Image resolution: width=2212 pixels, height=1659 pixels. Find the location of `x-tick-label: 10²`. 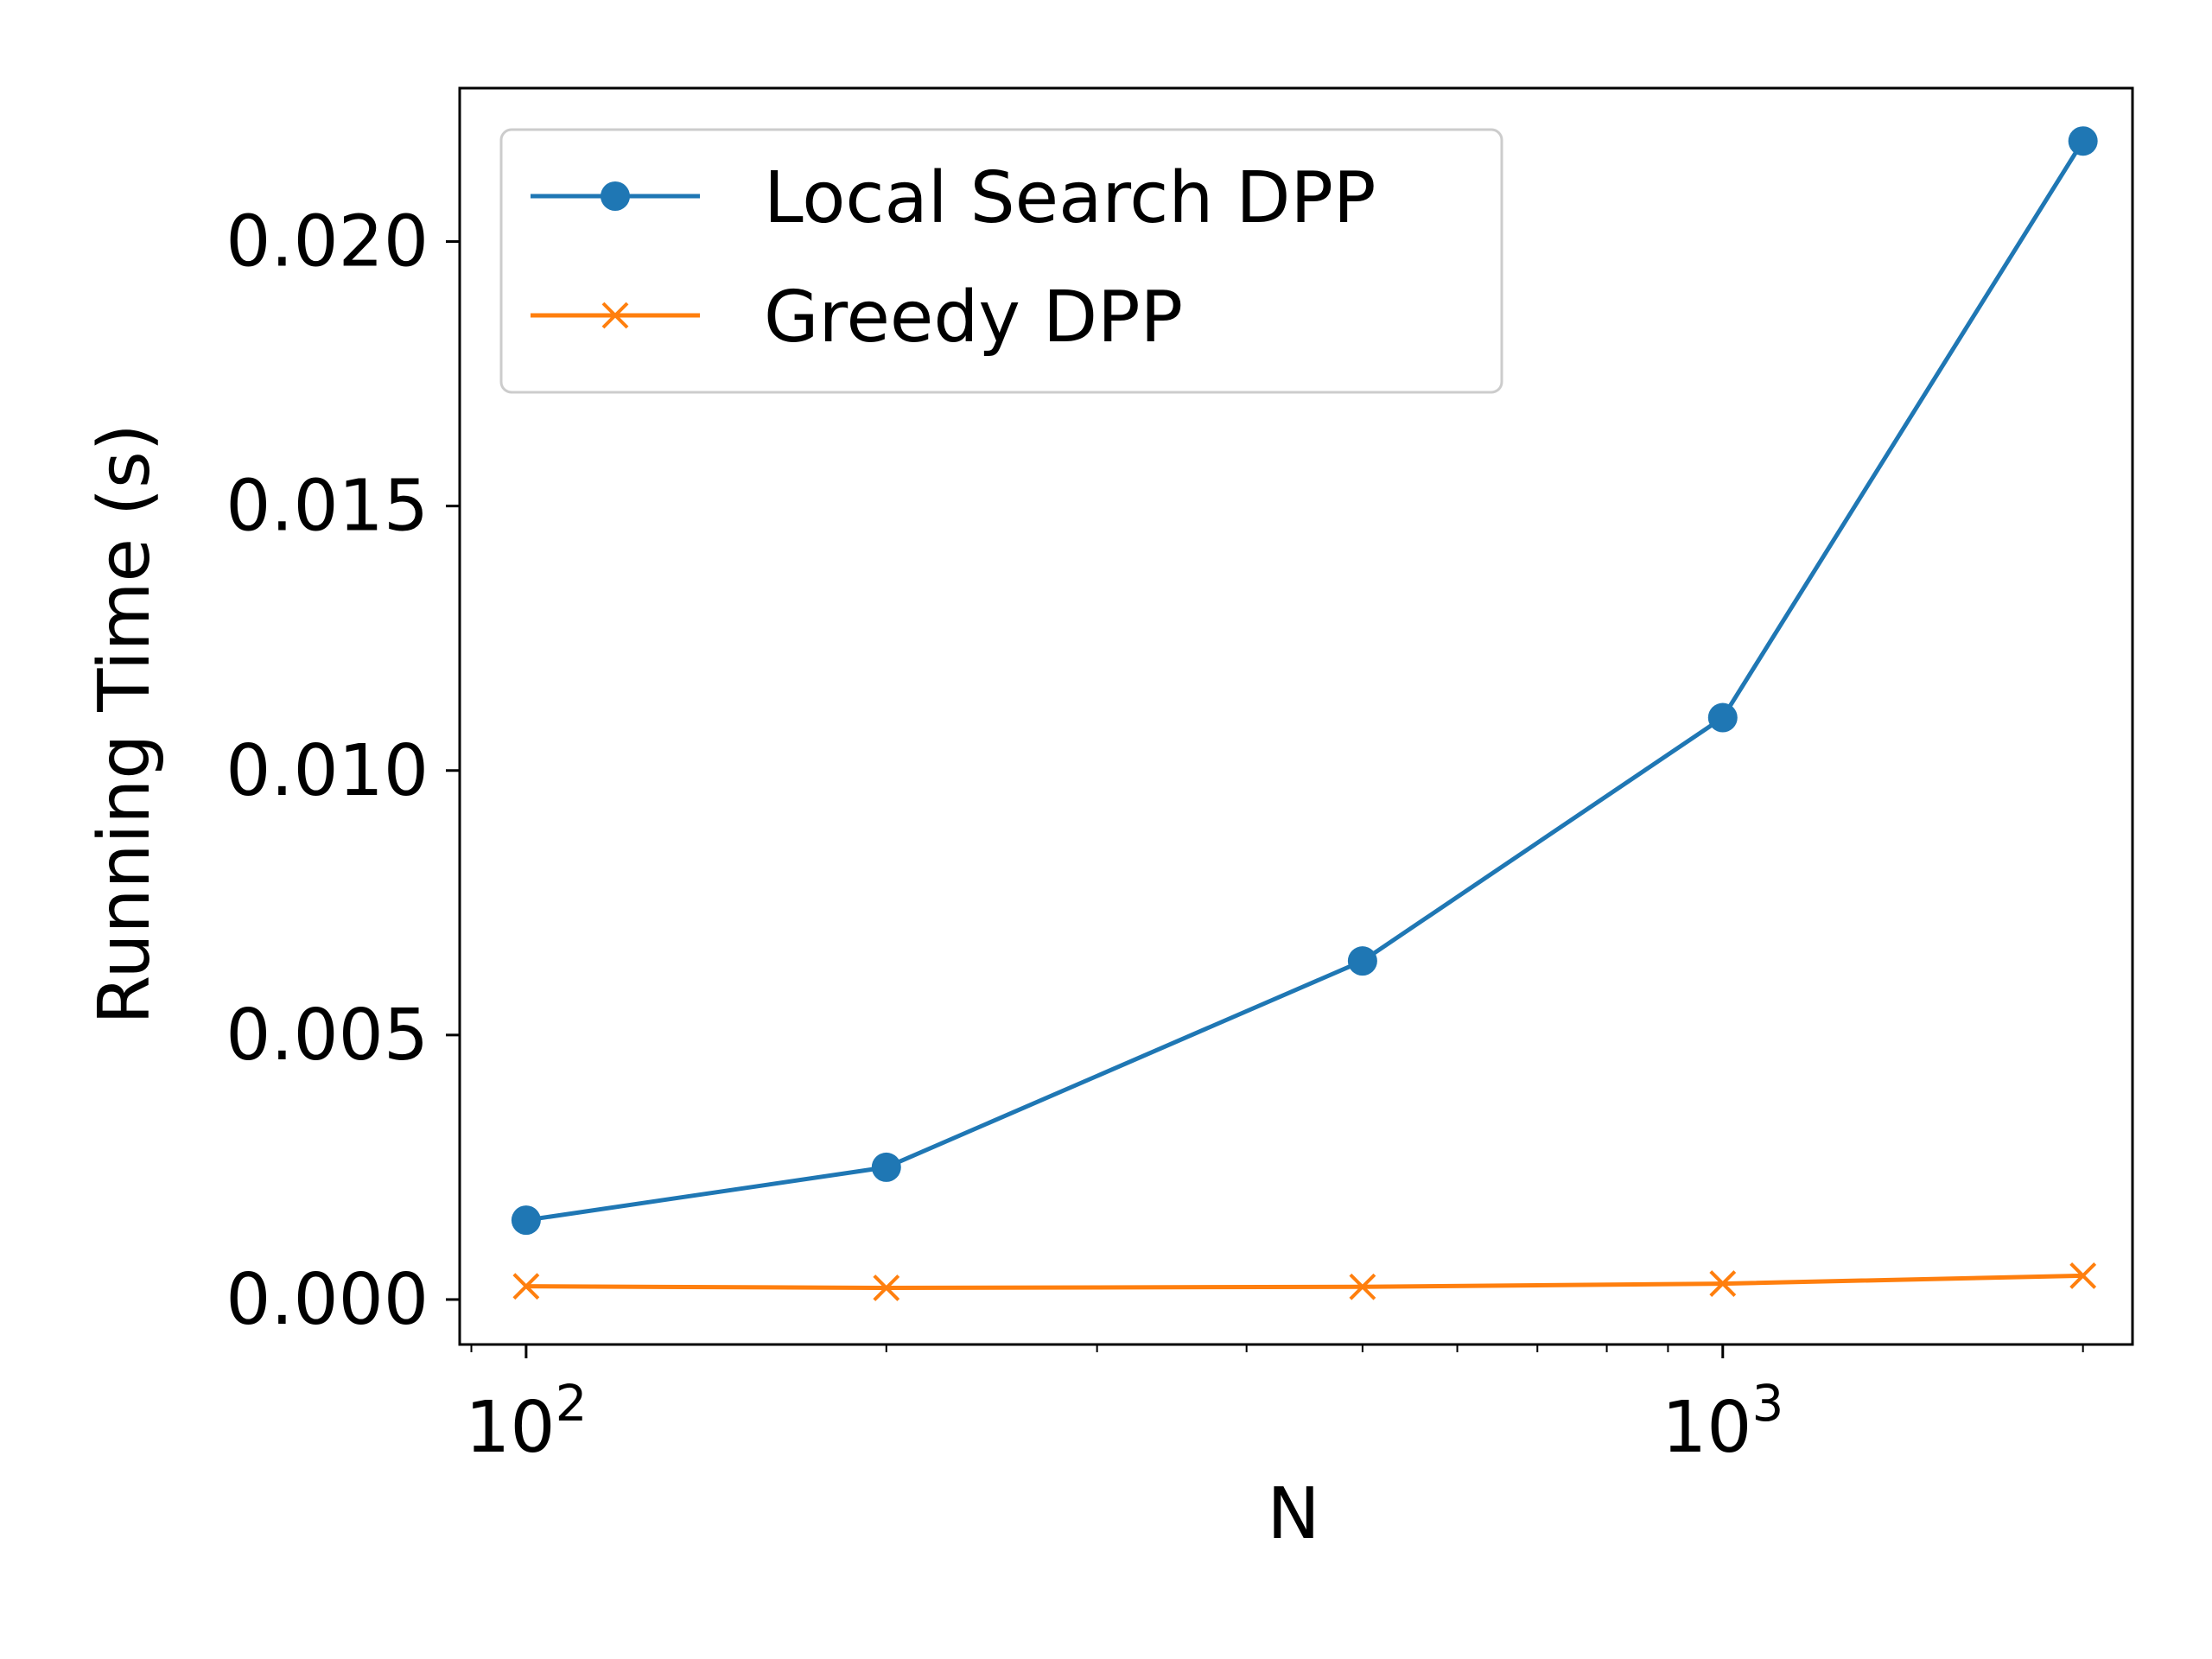

x-tick-label: 10² is located at coordinates (526, 1421).